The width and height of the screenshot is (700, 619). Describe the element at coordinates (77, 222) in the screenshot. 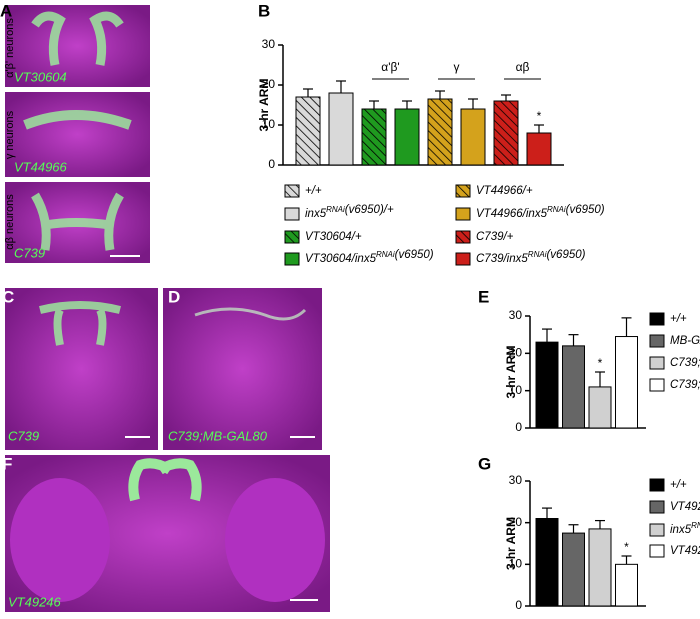

I see `image-a3` at that location.